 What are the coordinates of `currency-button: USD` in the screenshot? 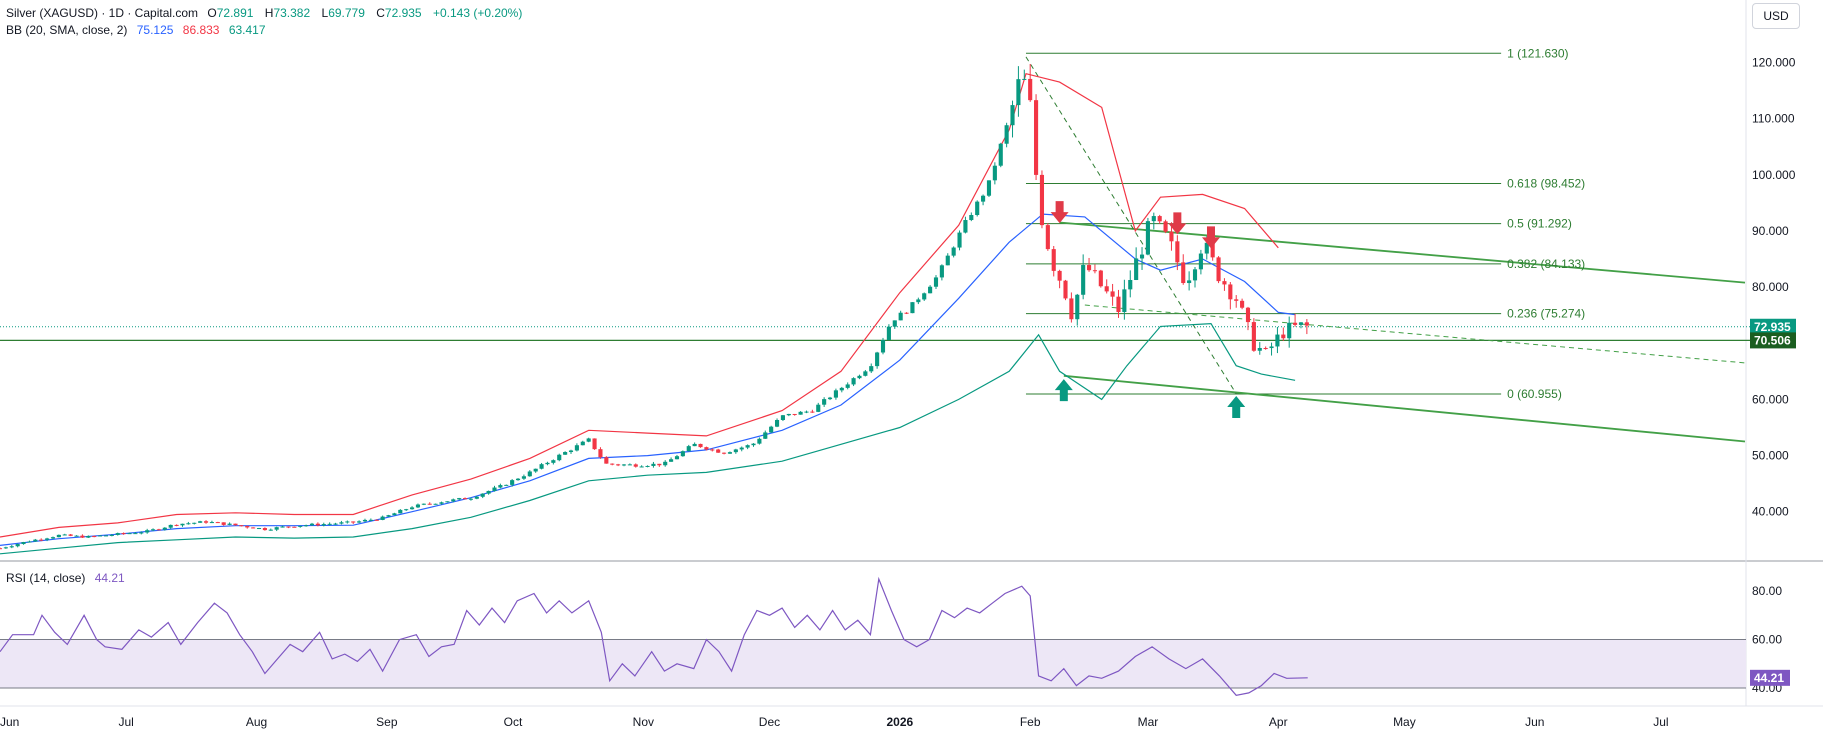 It's located at (1776, 16).